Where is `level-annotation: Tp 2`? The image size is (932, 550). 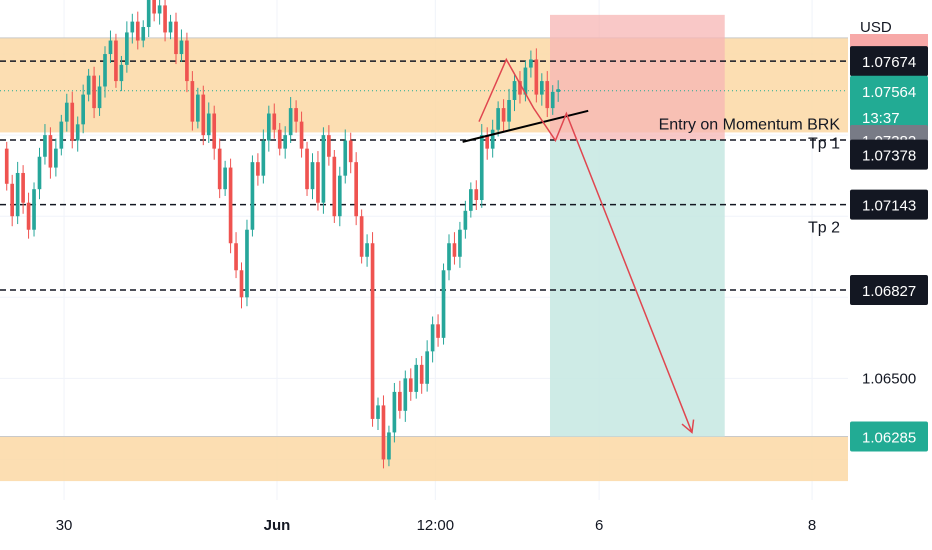
level-annotation: Tp 2 is located at coordinates (824, 227).